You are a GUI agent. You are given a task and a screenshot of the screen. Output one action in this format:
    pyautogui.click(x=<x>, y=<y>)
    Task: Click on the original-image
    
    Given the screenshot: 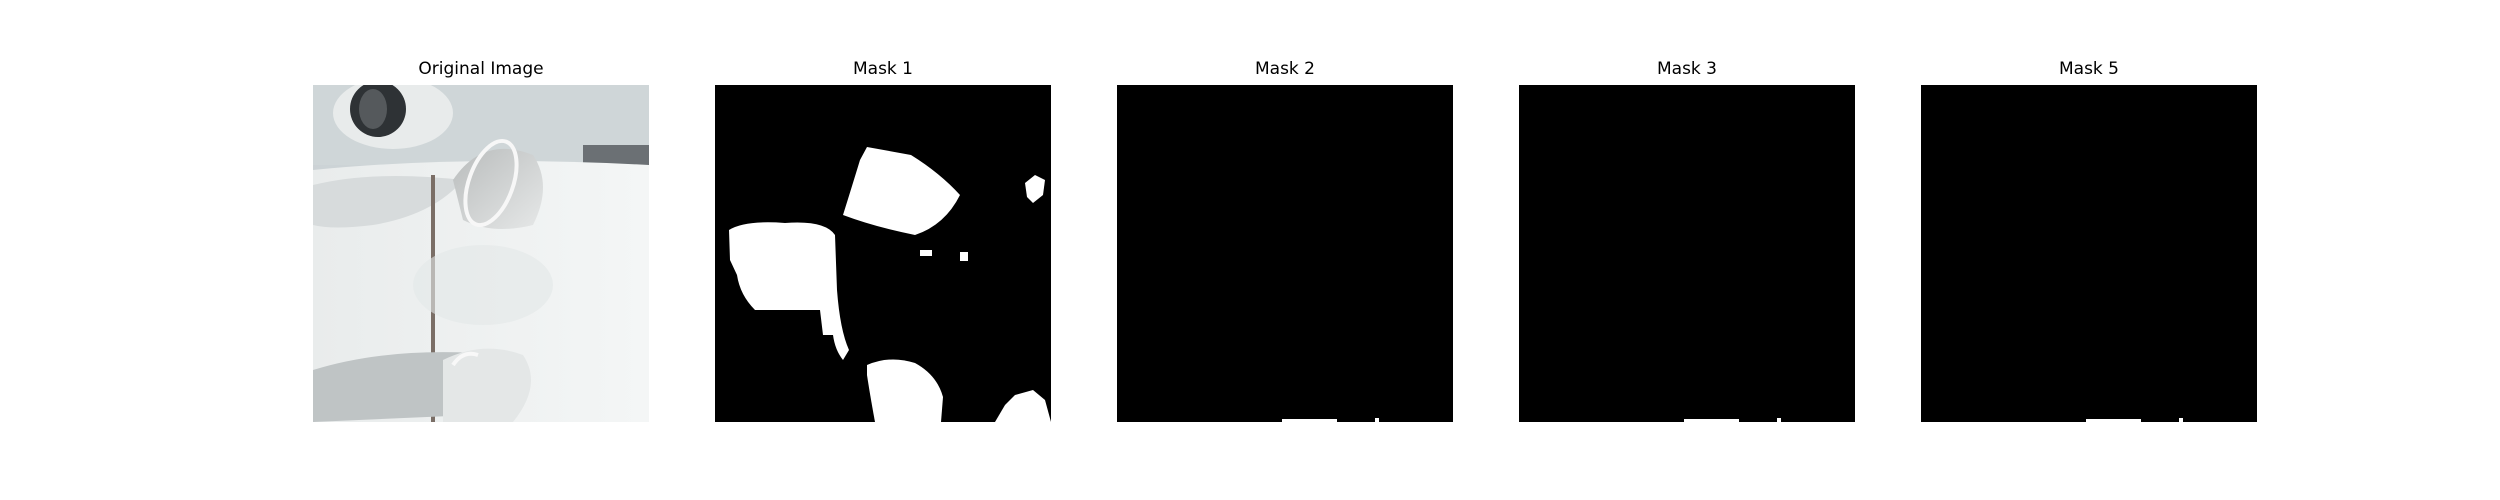 What is the action you would take?
    pyautogui.click(x=481, y=253)
    